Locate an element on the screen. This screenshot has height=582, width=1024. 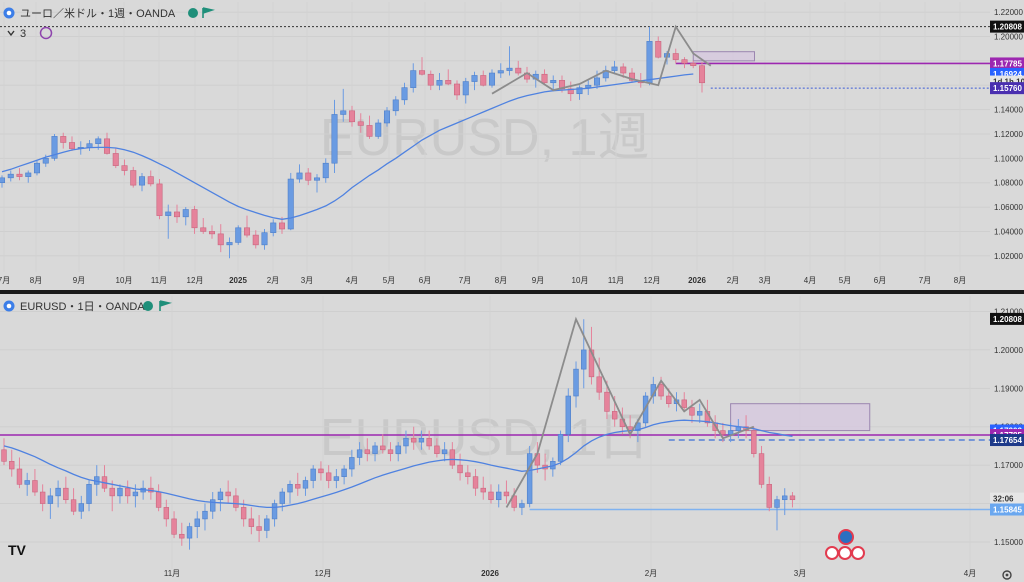
price-tick-label: 1.15000 is located at coordinates (1008, 542).